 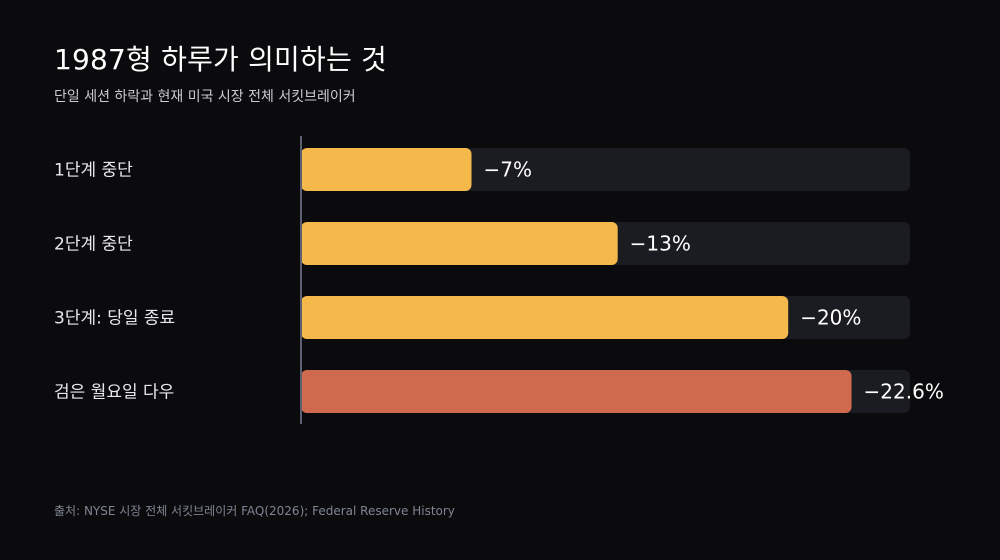 I want to click on chart-title: 1987형 하루가 의미하는 것, so click(x=220, y=59).